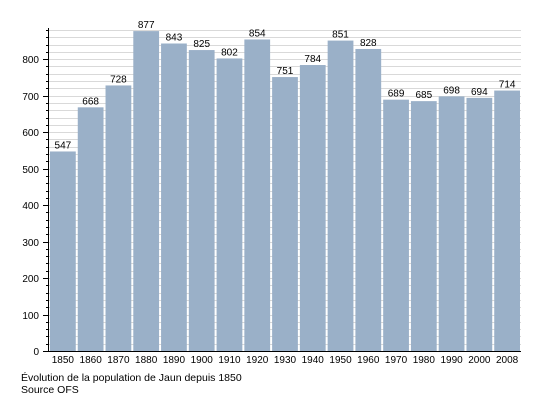 This screenshot has width=550, height=400. Describe the element at coordinates (202, 360) in the screenshot. I see `x-tick-label-1900: 1900` at that location.